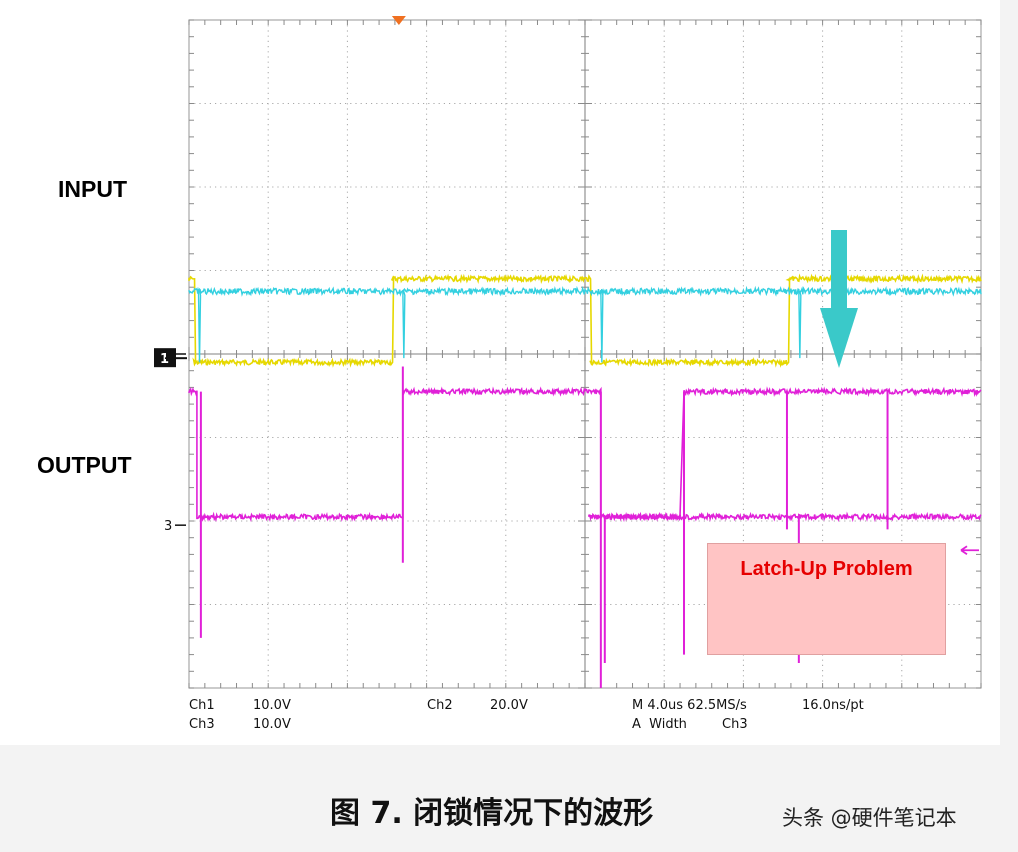  What do you see at coordinates (785, 454) in the screenshot?
I see `ch3-output-trace-right` at bounding box center [785, 454].